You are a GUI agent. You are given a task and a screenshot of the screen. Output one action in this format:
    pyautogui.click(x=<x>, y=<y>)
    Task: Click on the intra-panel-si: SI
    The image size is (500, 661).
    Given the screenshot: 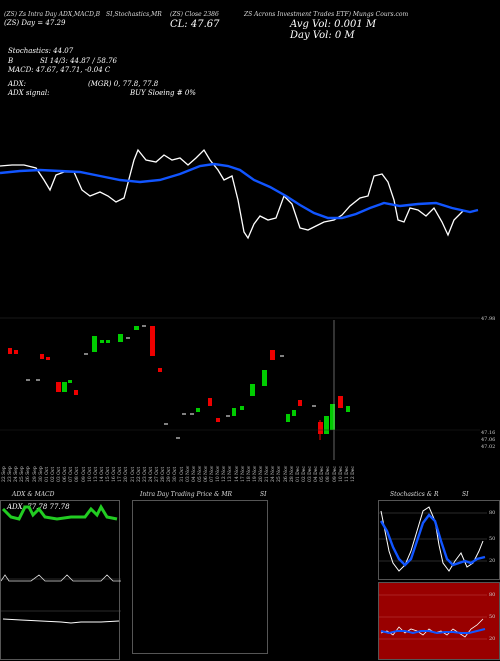 What is the action you would take?
    pyautogui.click(x=263, y=494)
    